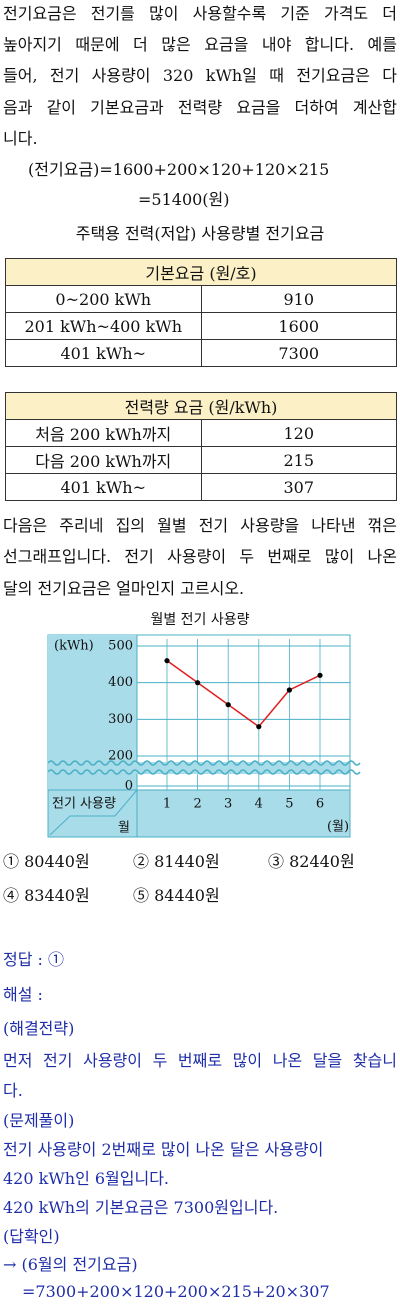 The width and height of the screenshot is (400, 1304). What do you see at coordinates (103, 326) in the screenshot?
I see `cell: 201 kWh~400 kWh` at bounding box center [103, 326].